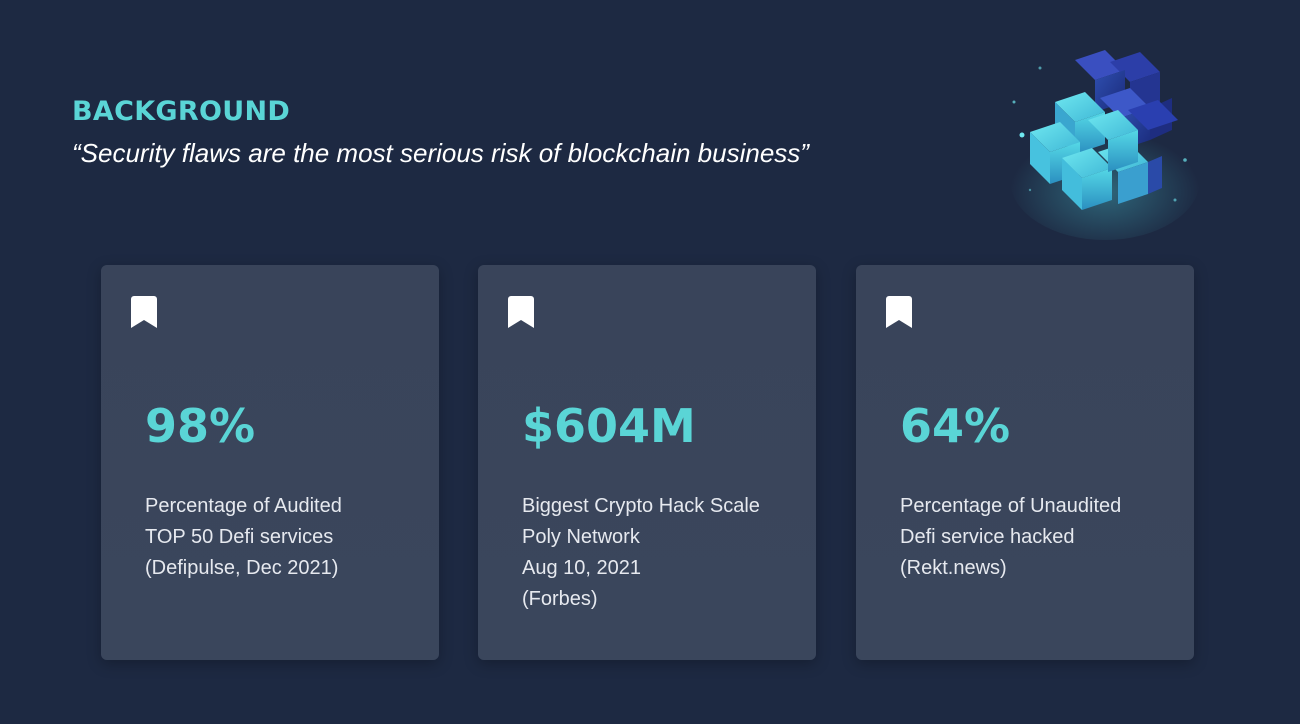 The width and height of the screenshot is (1300, 724). What do you see at coordinates (243, 506) in the screenshot?
I see `stat-description-line: Percentage of Audited` at bounding box center [243, 506].